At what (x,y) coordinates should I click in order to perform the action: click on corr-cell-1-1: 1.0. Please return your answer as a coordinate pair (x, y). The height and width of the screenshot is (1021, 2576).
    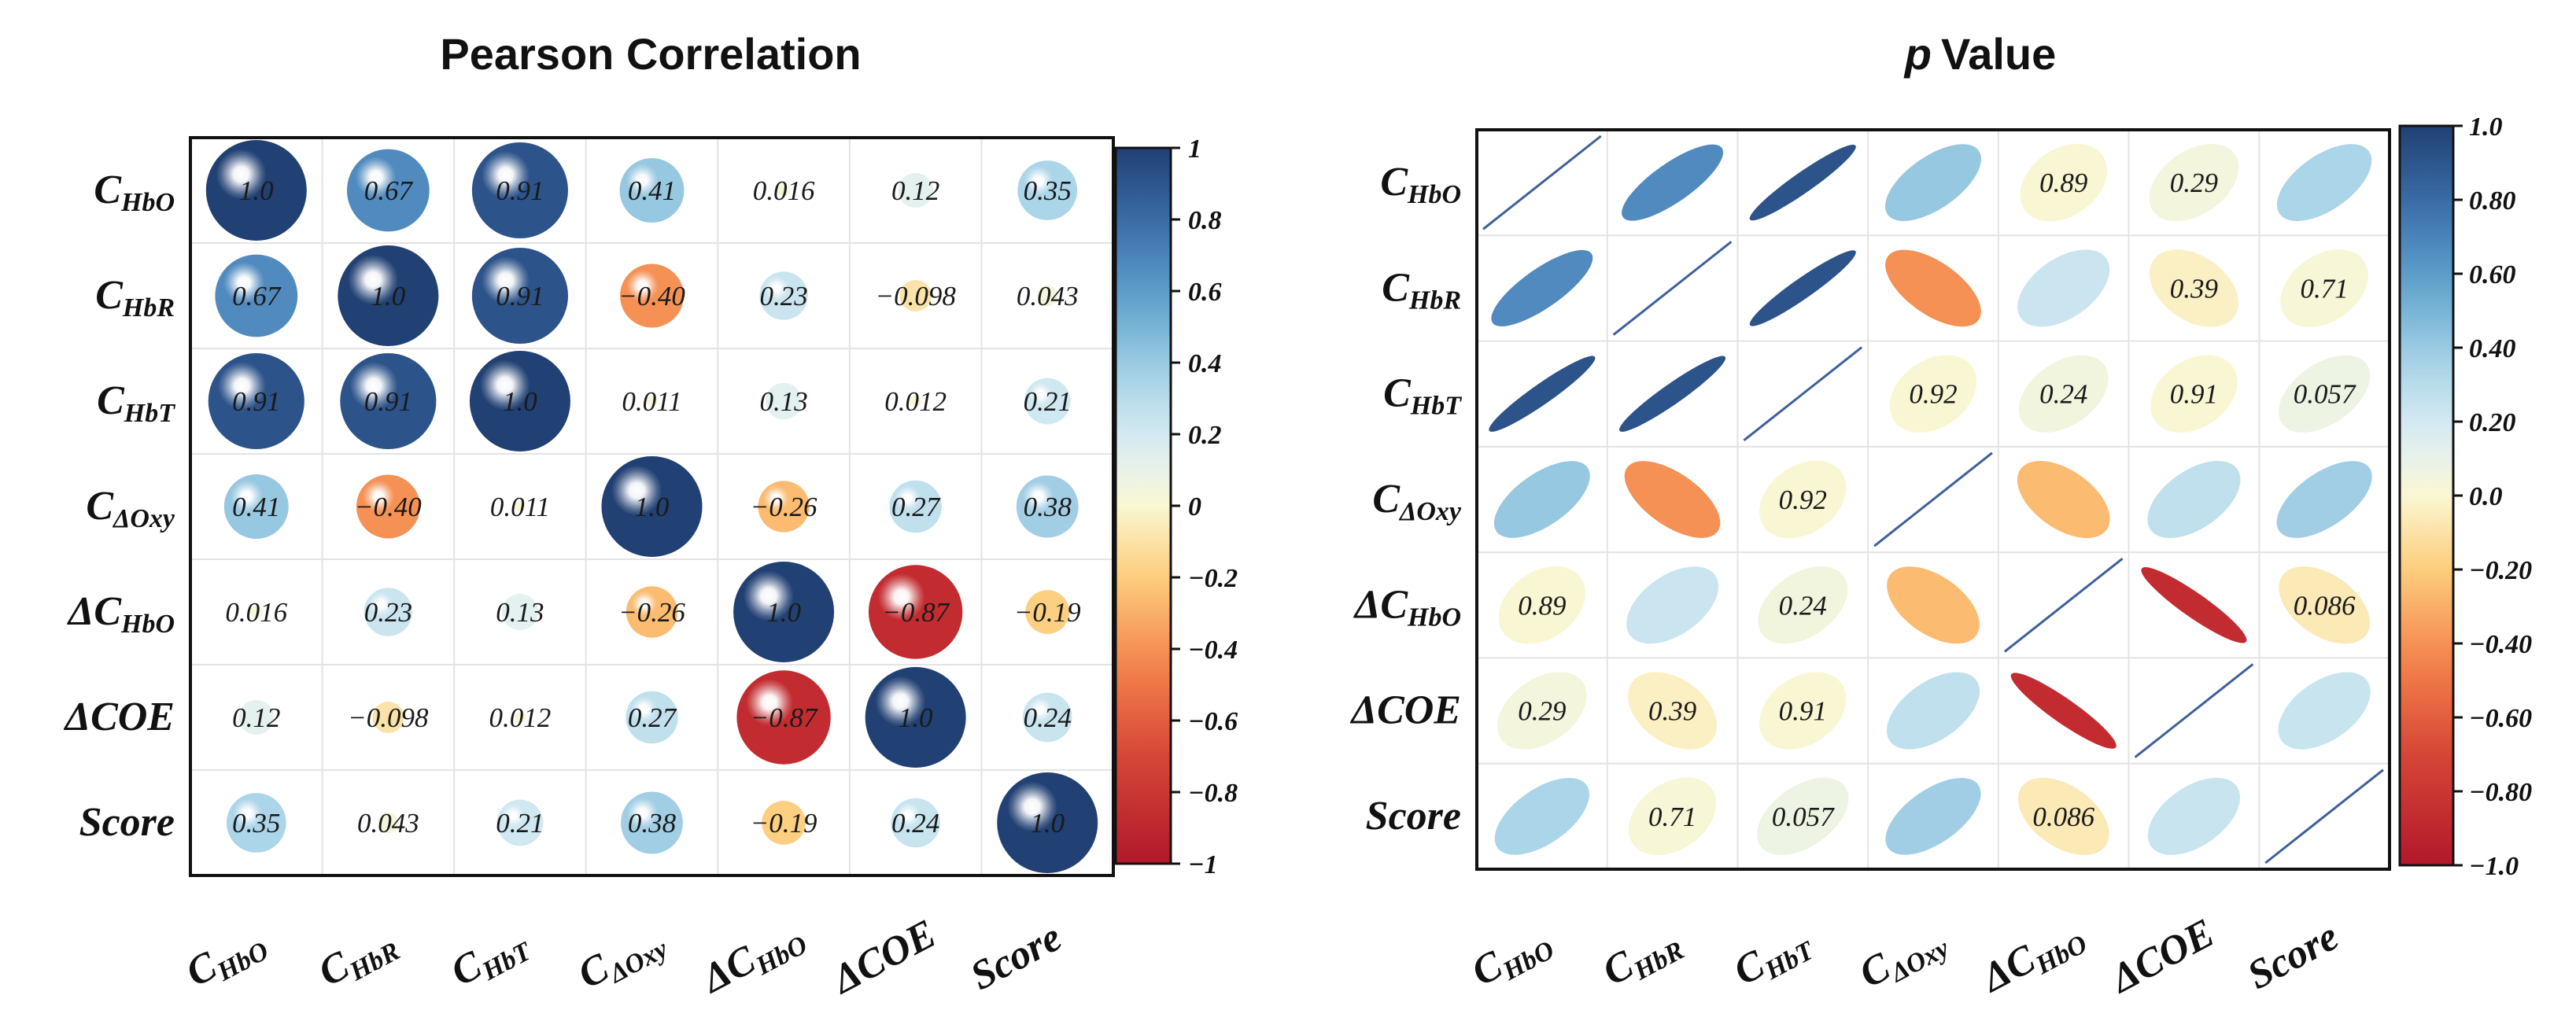
    Looking at the image, I should click on (389, 295).